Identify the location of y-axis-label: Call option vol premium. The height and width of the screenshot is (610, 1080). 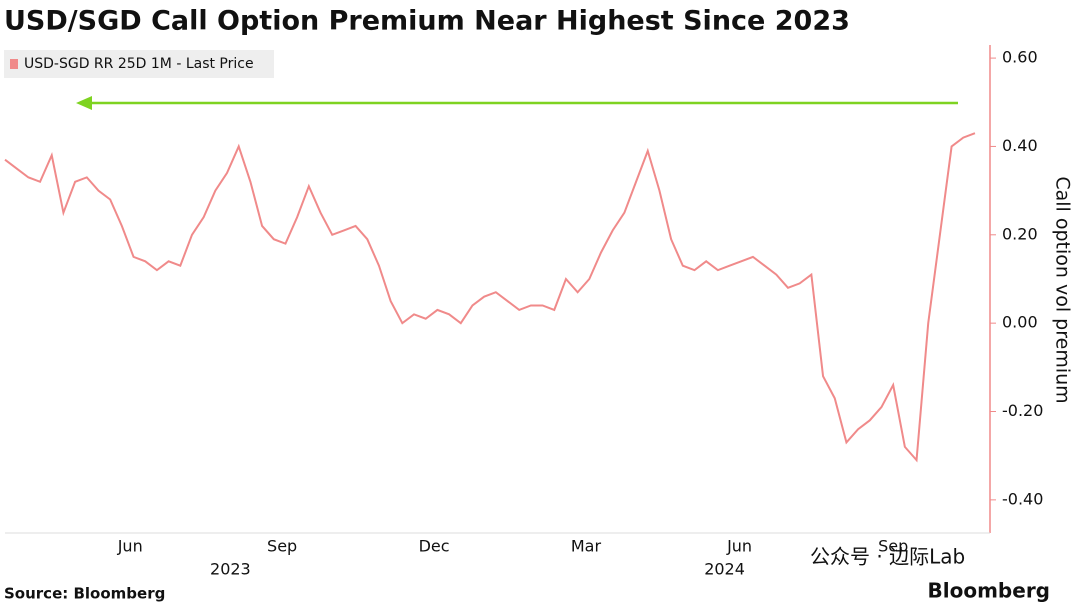
(1063, 289).